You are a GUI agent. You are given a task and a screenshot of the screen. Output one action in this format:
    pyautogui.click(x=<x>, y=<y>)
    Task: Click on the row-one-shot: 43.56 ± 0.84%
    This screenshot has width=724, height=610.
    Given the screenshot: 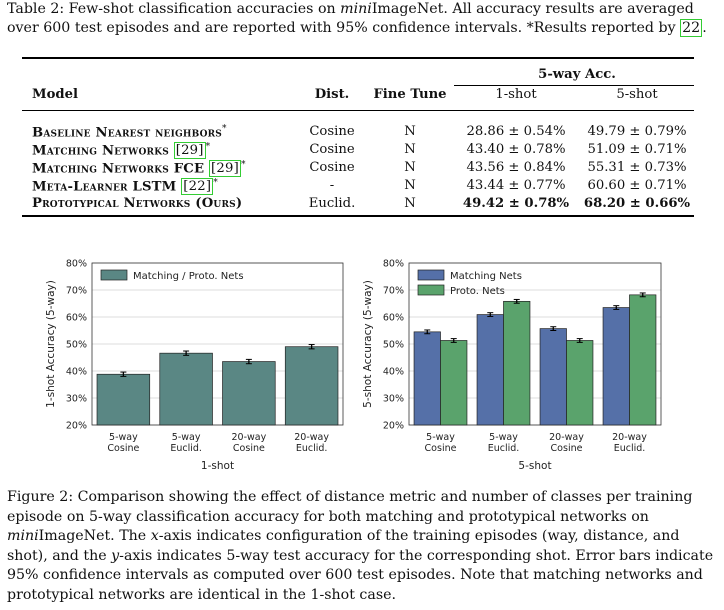 What is the action you would take?
    pyautogui.click(x=516, y=167)
    